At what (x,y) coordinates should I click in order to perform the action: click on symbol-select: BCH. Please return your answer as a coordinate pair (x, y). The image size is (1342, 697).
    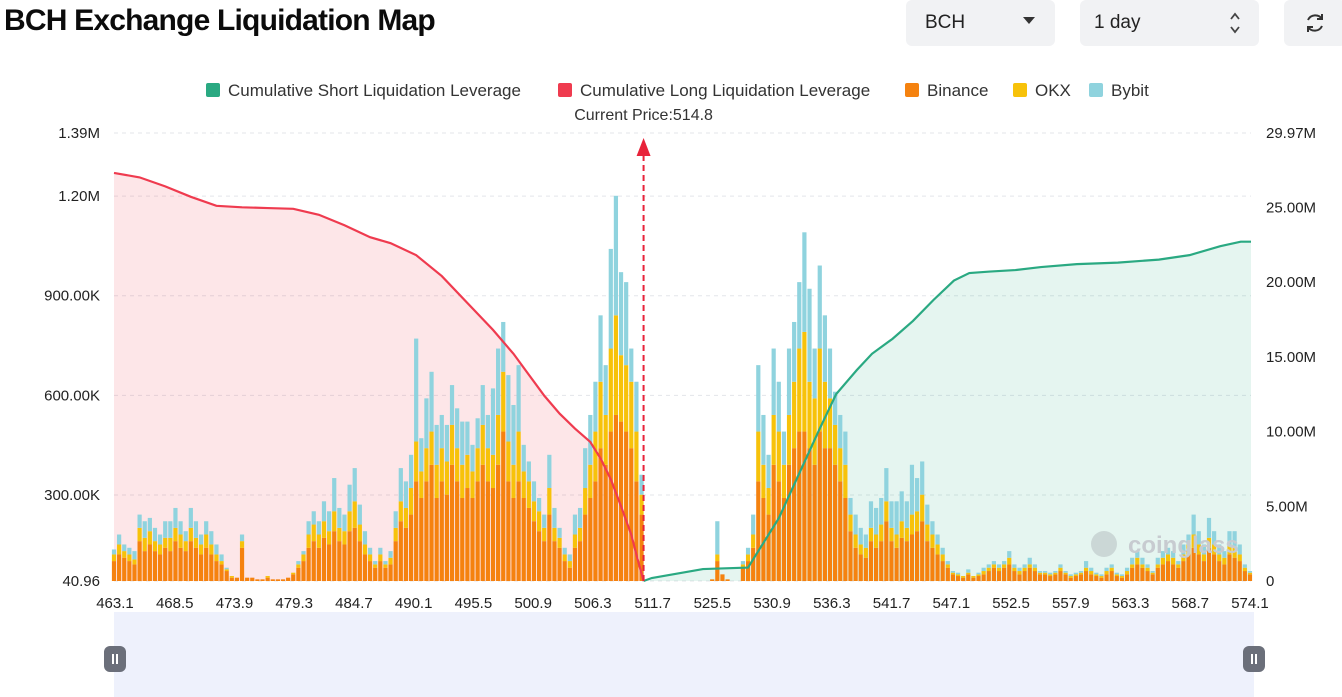
    Looking at the image, I should click on (980, 23).